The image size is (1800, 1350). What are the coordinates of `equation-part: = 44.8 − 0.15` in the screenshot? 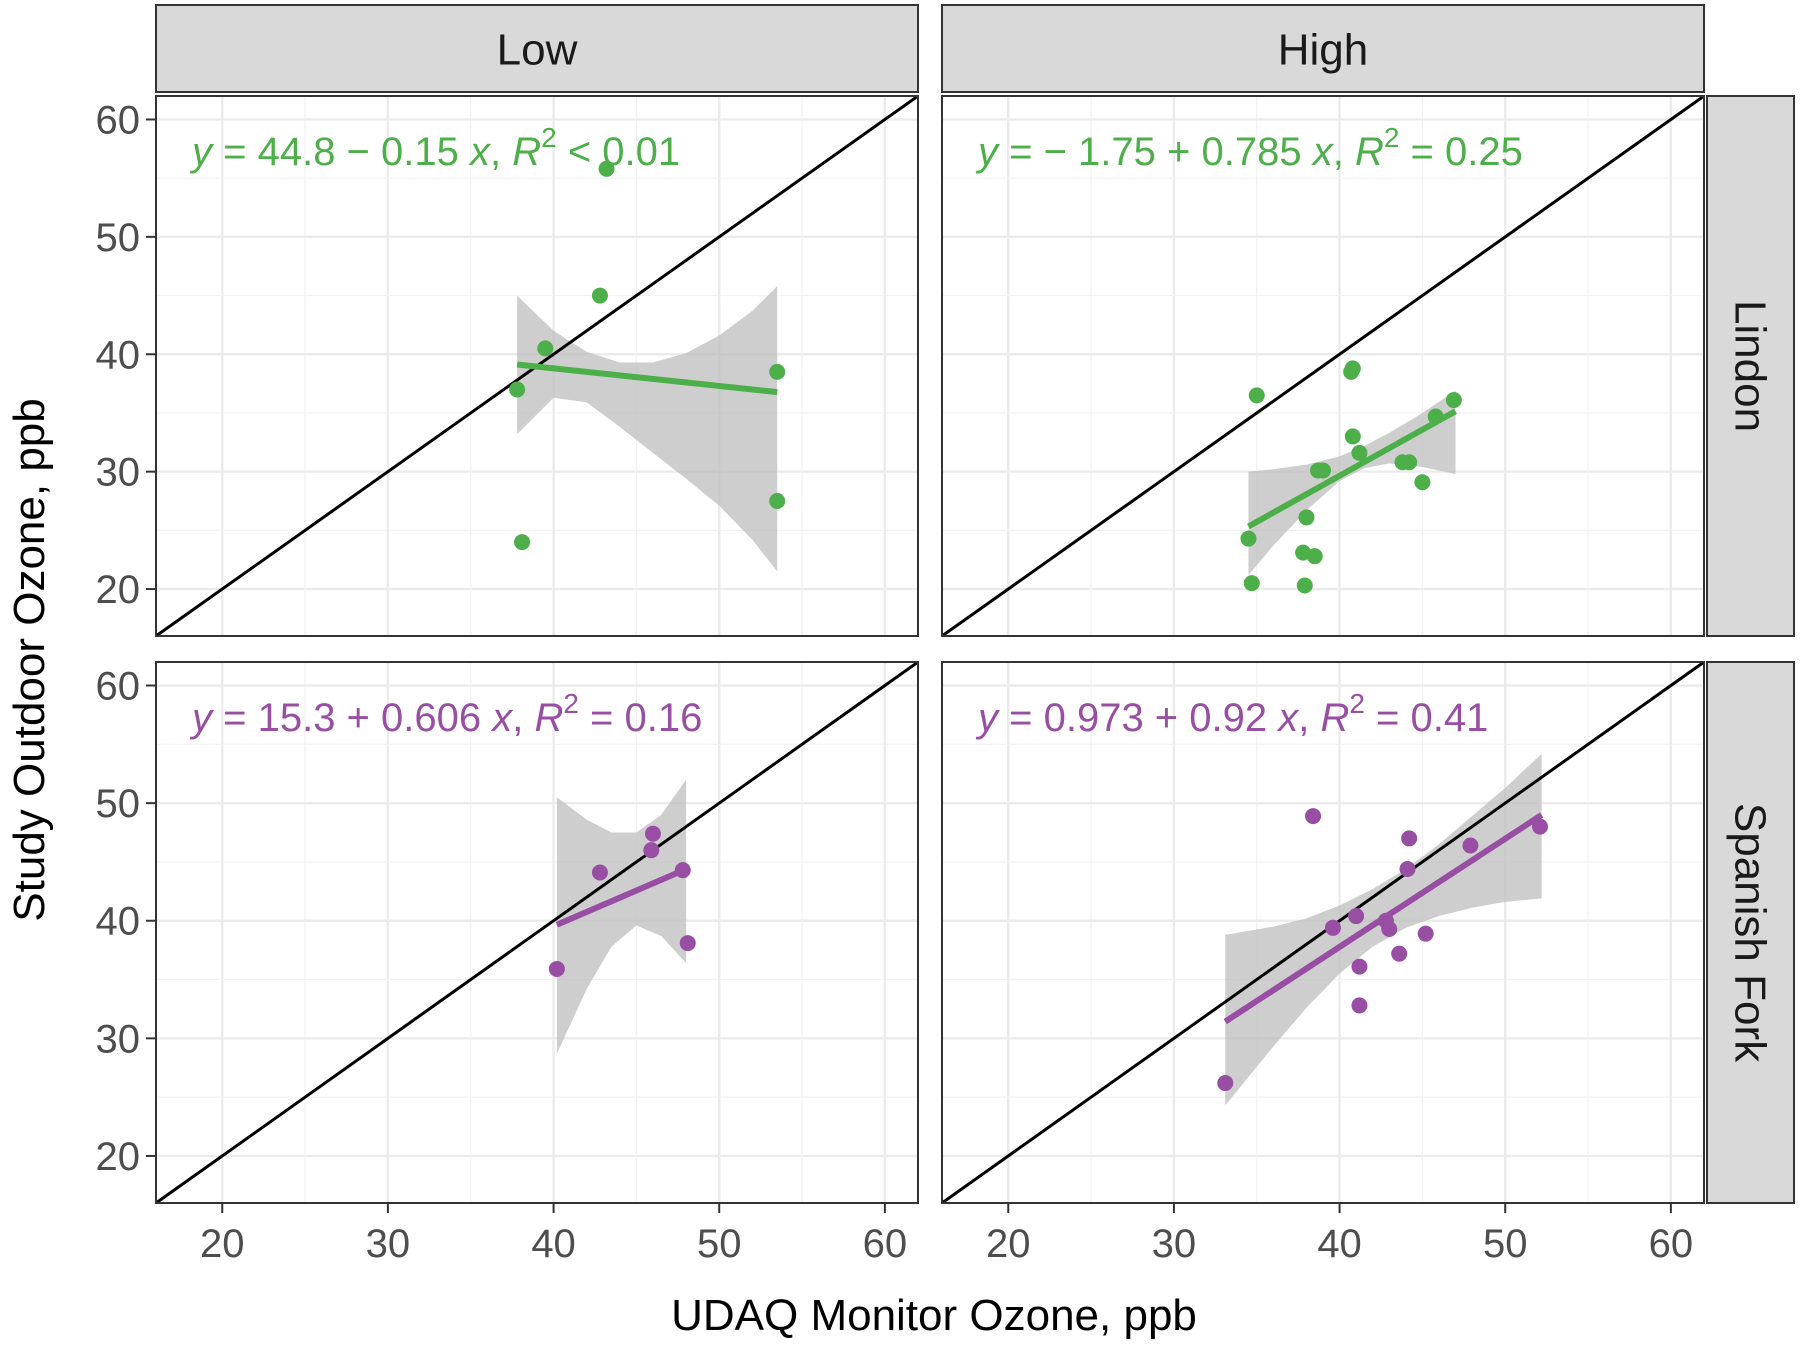 It's located at (341, 152).